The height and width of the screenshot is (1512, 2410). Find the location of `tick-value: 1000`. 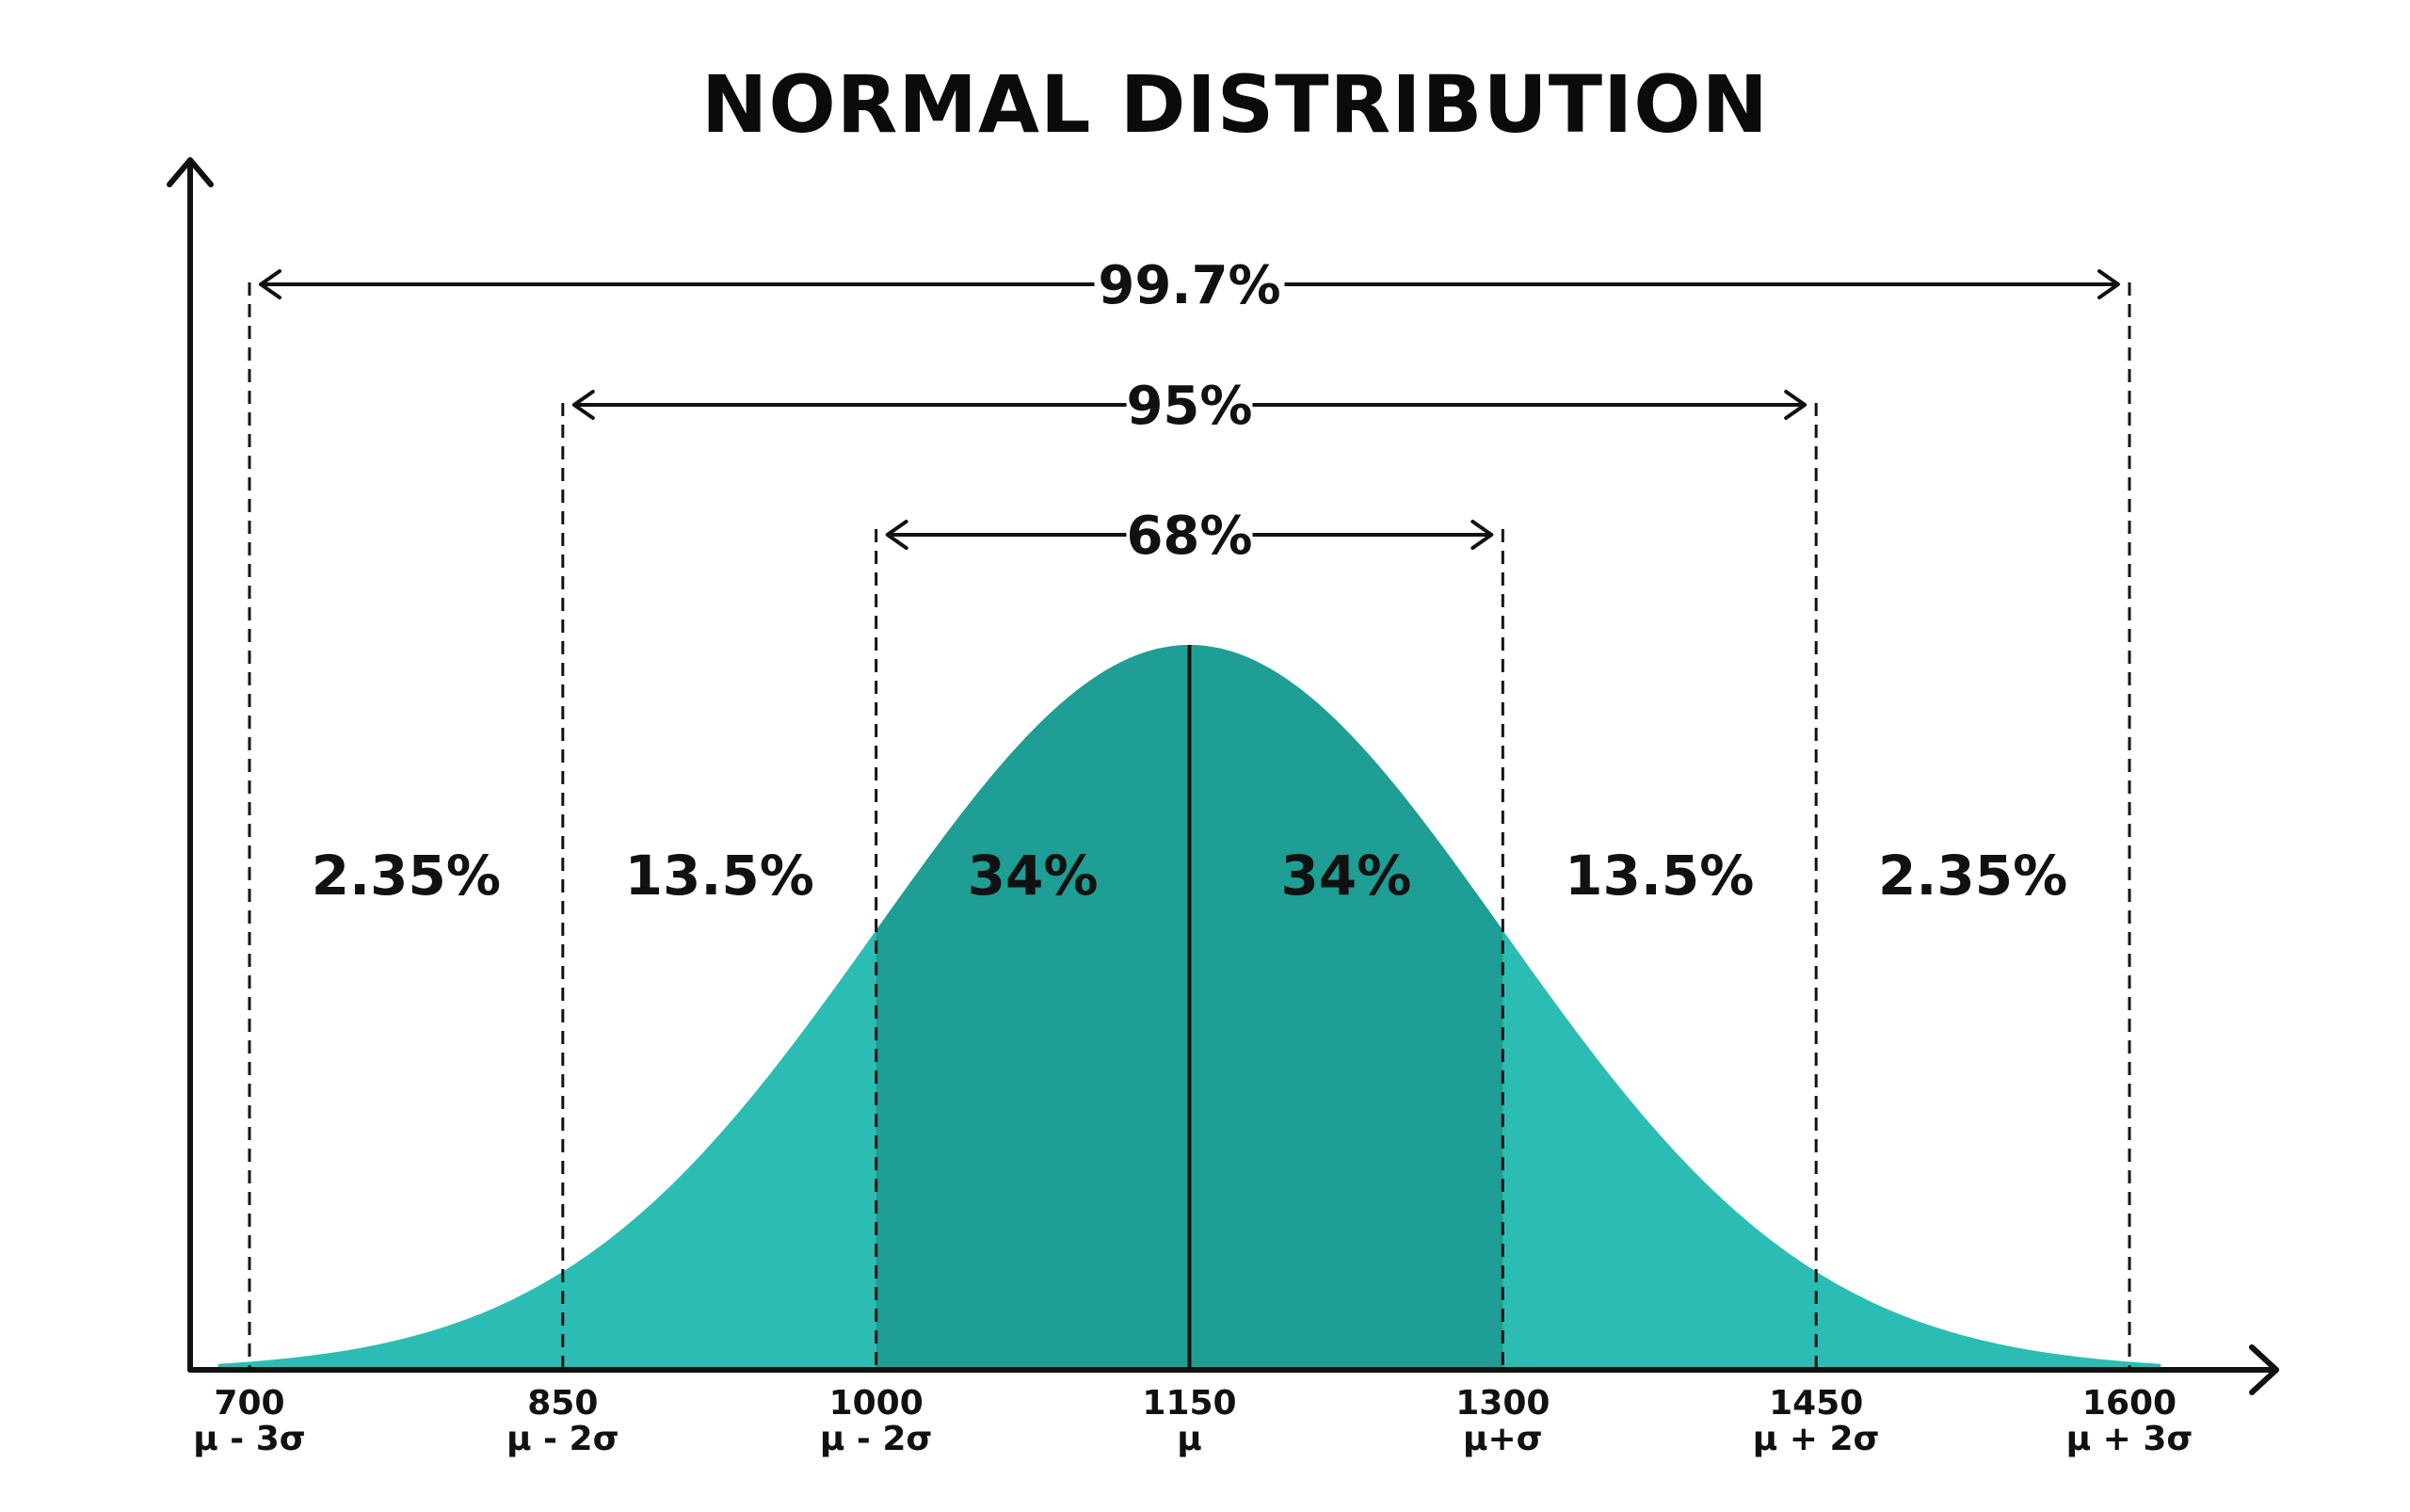

tick-value: 1000 is located at coordinates (876, 1403).